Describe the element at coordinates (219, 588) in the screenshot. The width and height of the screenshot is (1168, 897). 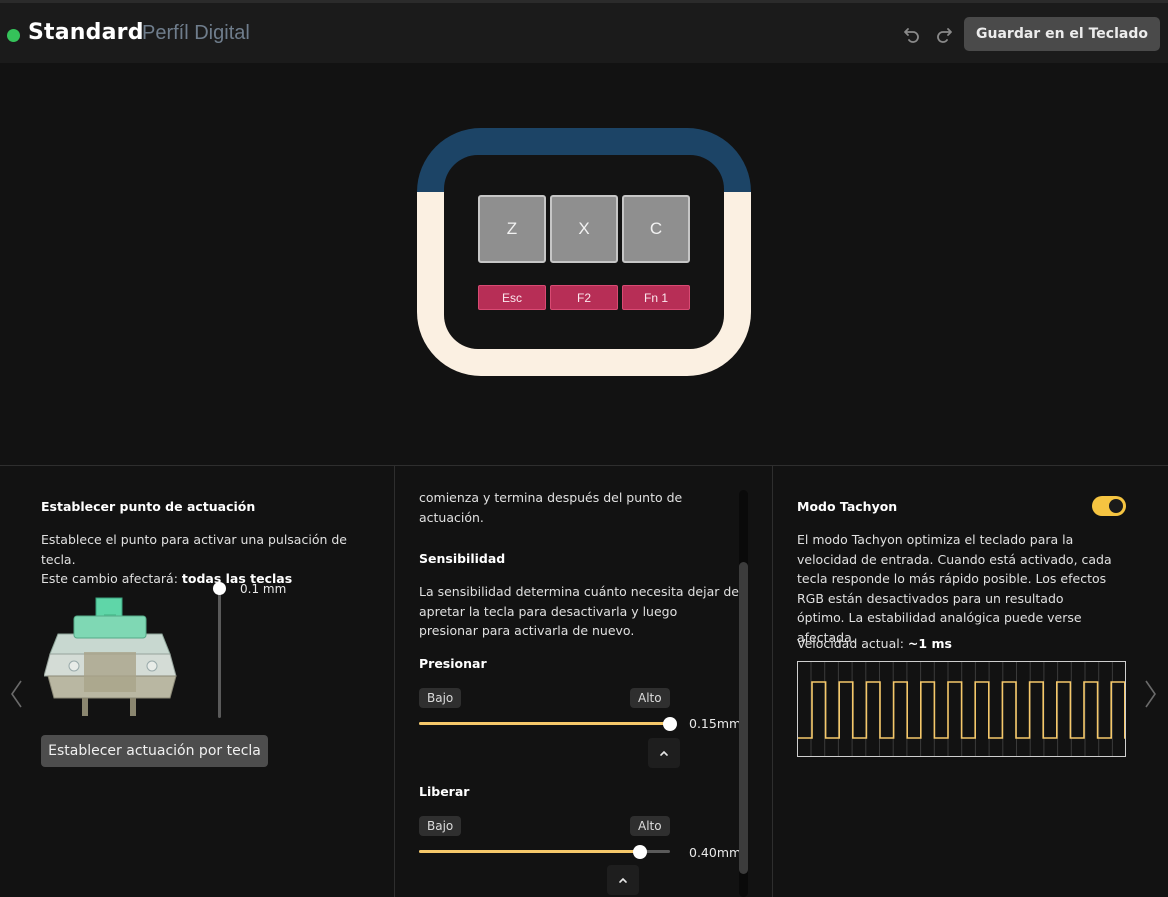
I see `actuation-slider-thumb` at that location.